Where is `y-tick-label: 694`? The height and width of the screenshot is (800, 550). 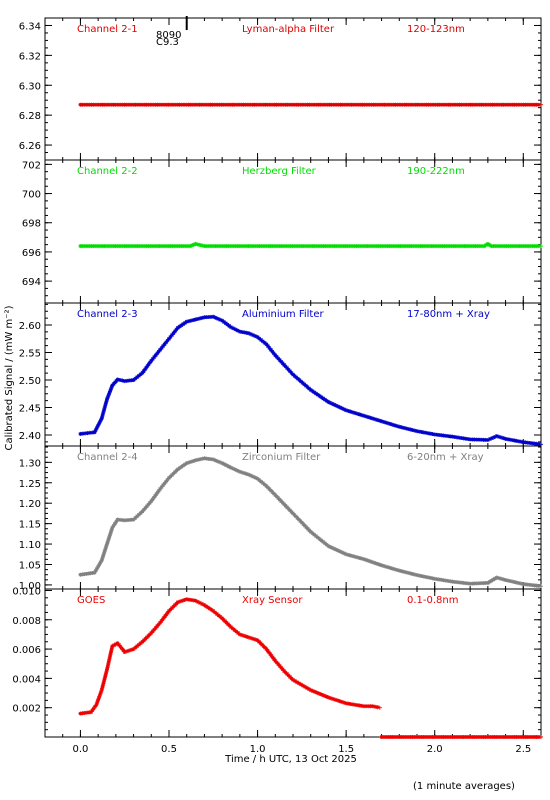
y-tick-label: 694 is located at coordinates (31, 282).